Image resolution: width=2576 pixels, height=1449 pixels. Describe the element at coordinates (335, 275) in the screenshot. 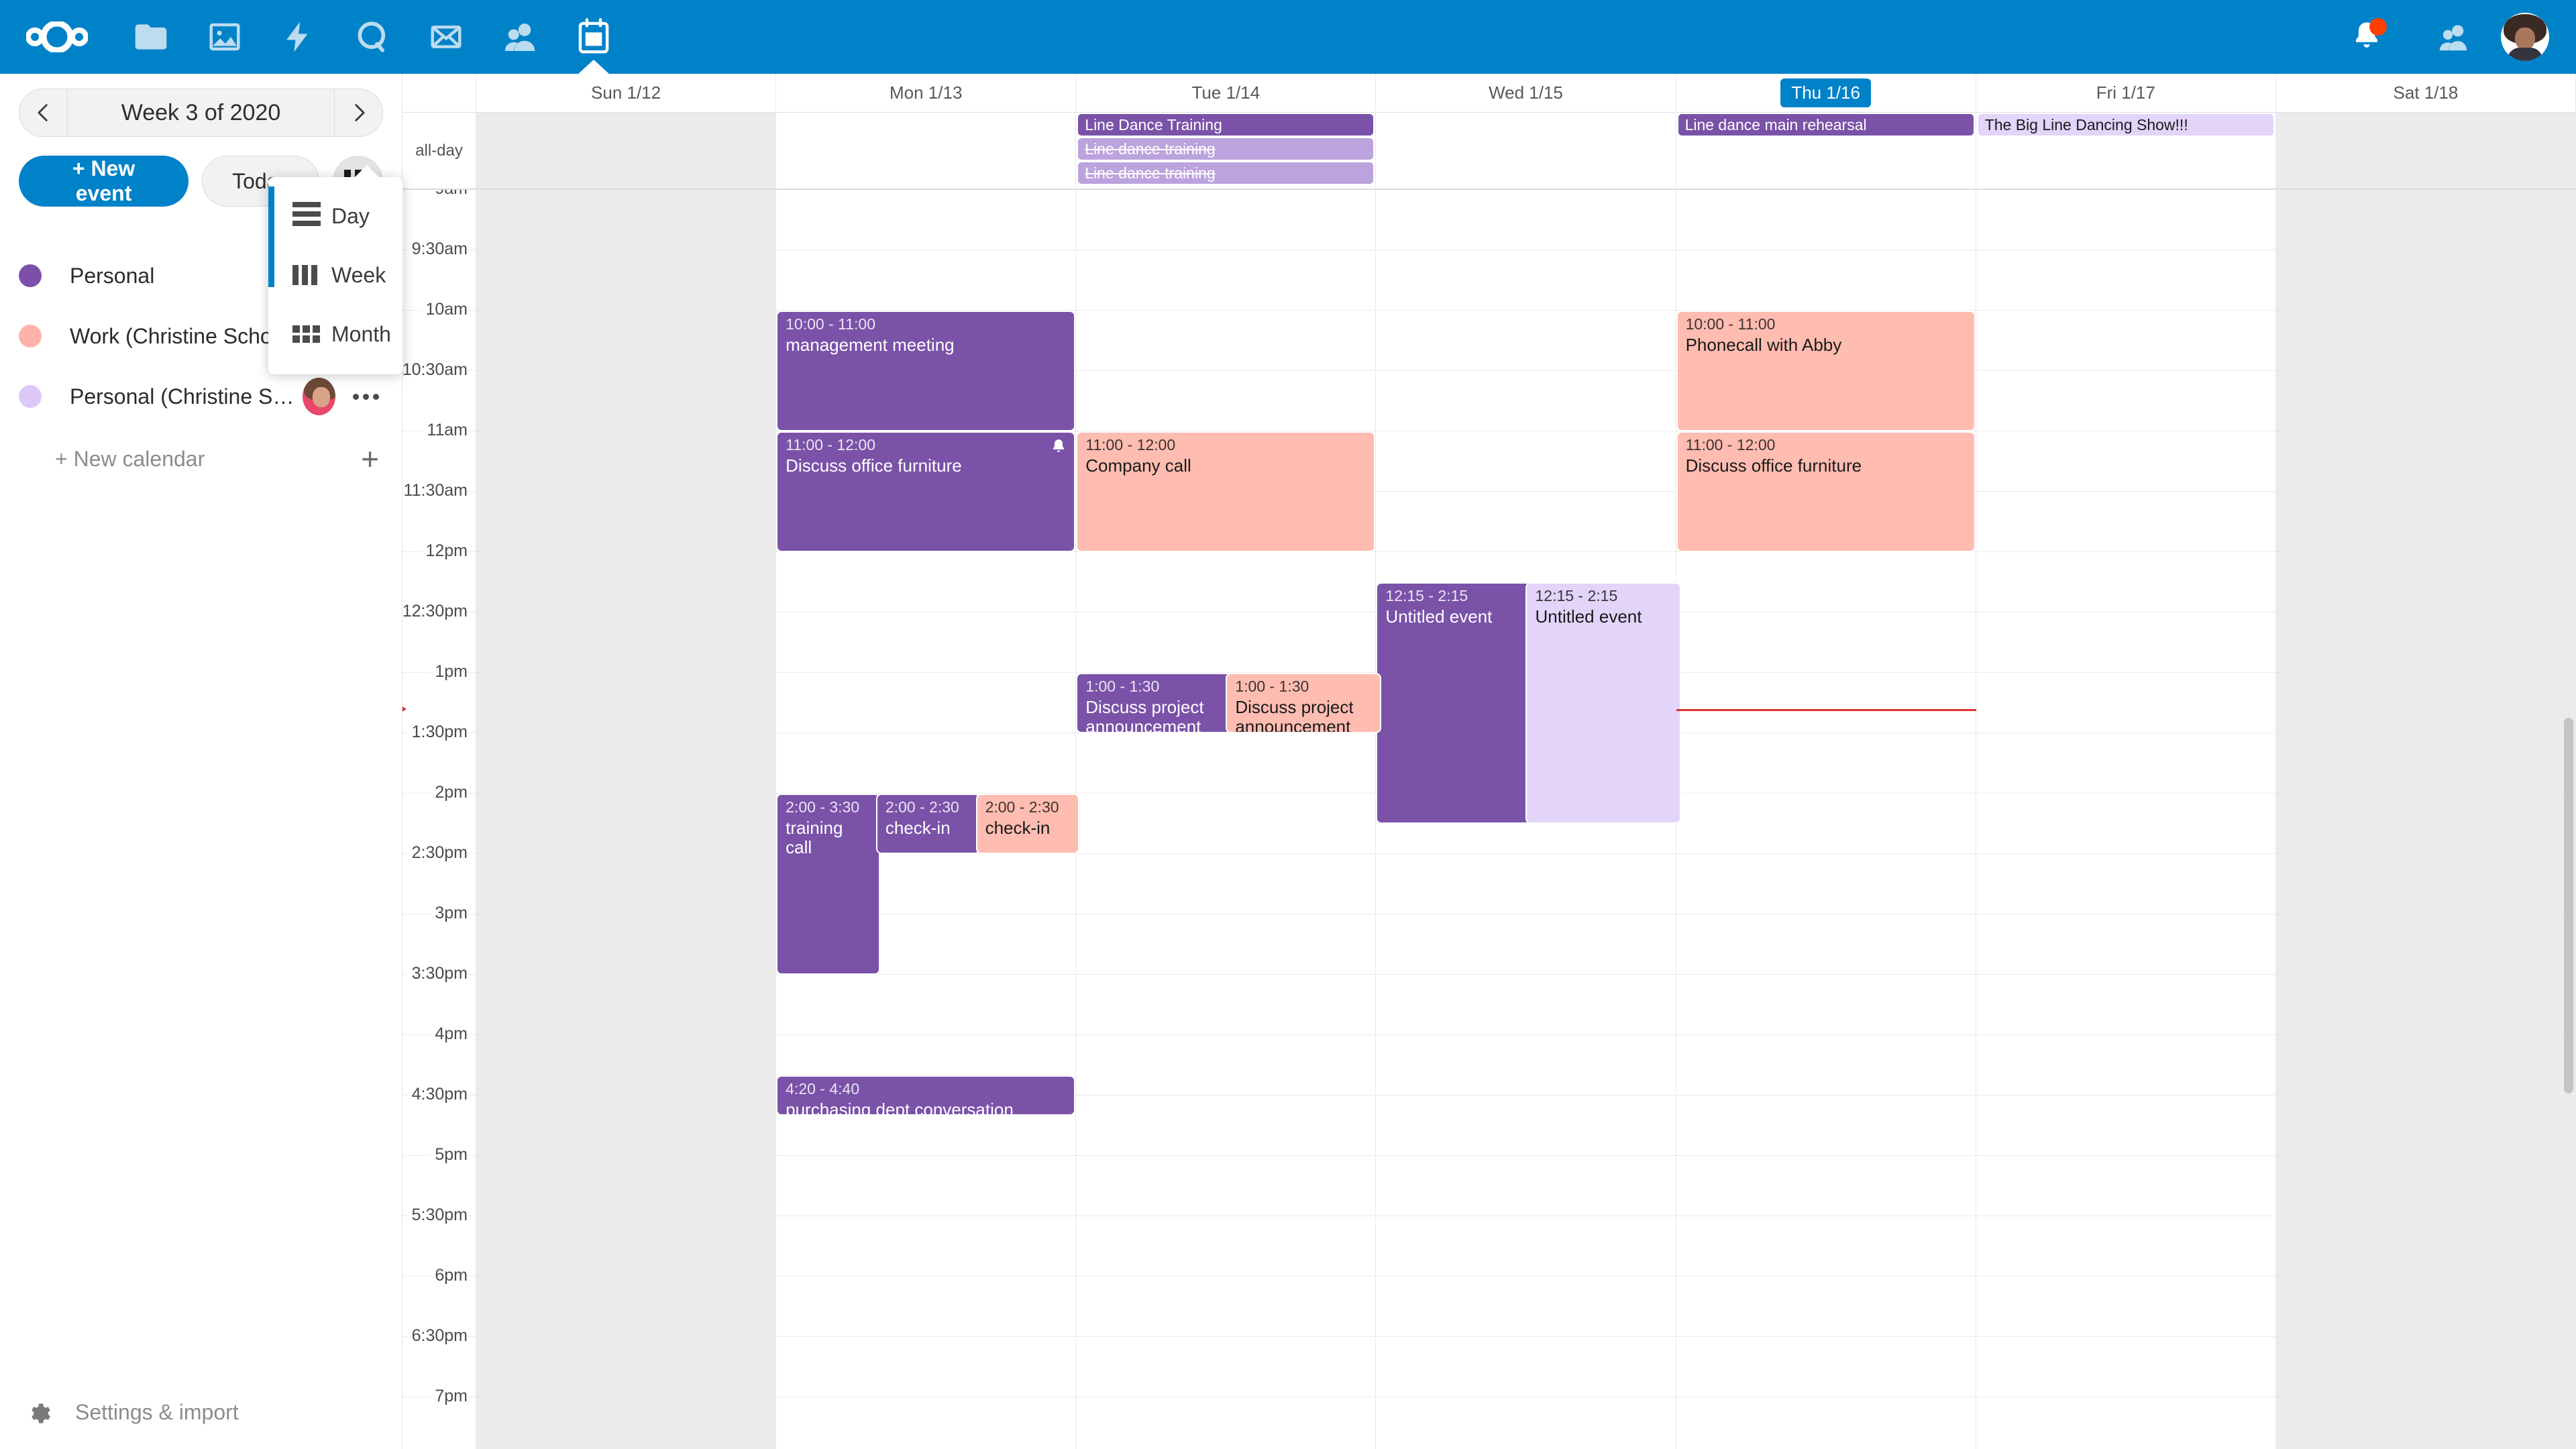

I see `view-option-week: Week` at that location.